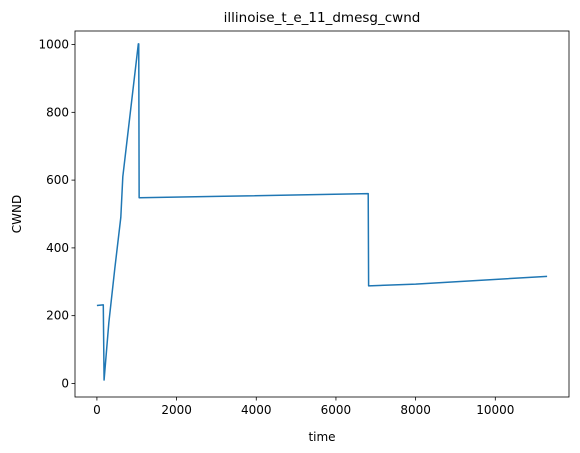 This screenshot has width=580, height=453. What do you see at coordinates (322, 18) in the screenshot?
I see `chart-title: illinoise_t_e_11_dmesg_cwnd` at bounding box center [322, 18].